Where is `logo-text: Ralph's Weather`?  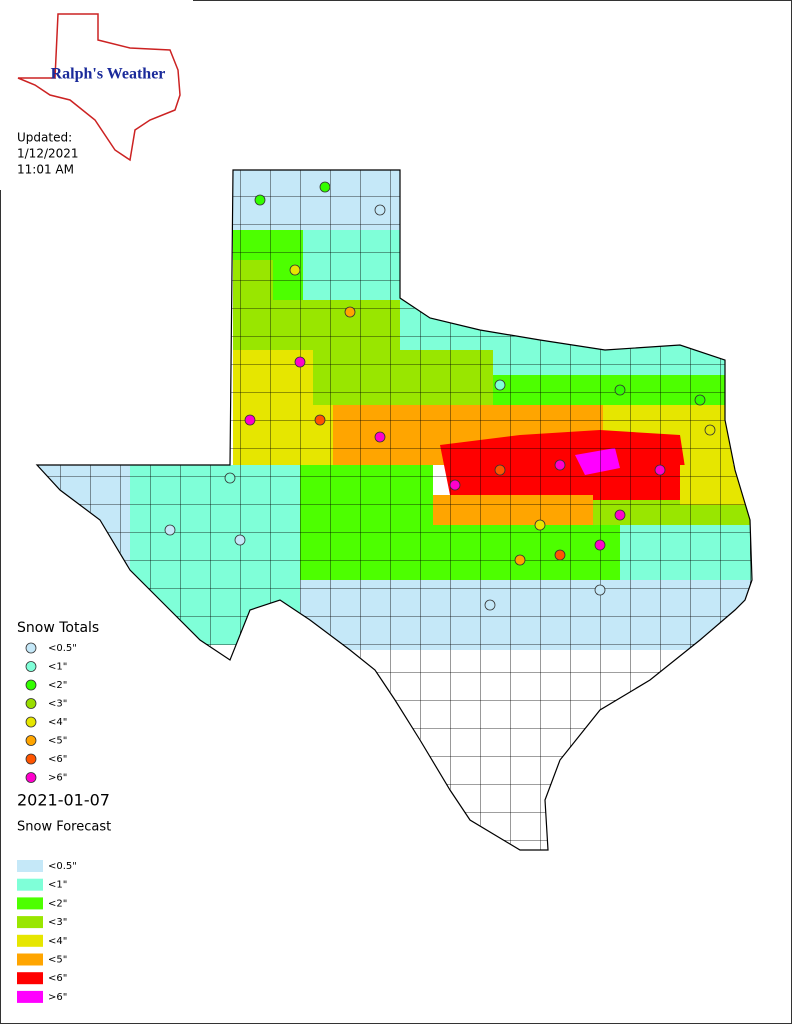
logo-text: Ralph's Weather is located at coordinates (108, 74).